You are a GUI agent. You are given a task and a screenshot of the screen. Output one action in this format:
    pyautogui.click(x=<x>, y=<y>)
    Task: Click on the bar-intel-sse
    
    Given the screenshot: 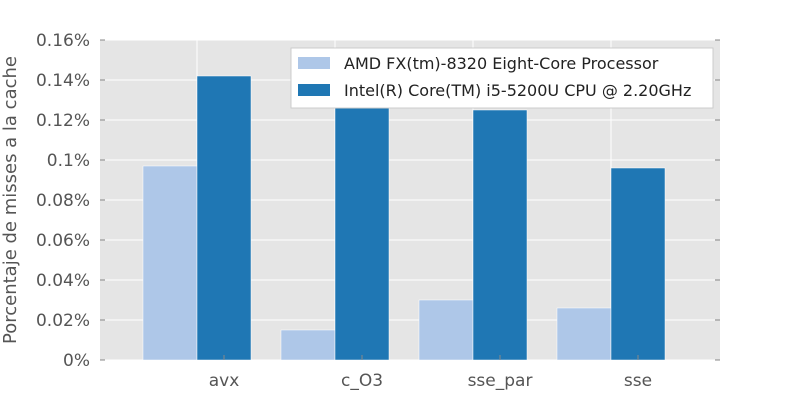 What is the action you would take?
    pyautogui.click(x=638, y=264)
    